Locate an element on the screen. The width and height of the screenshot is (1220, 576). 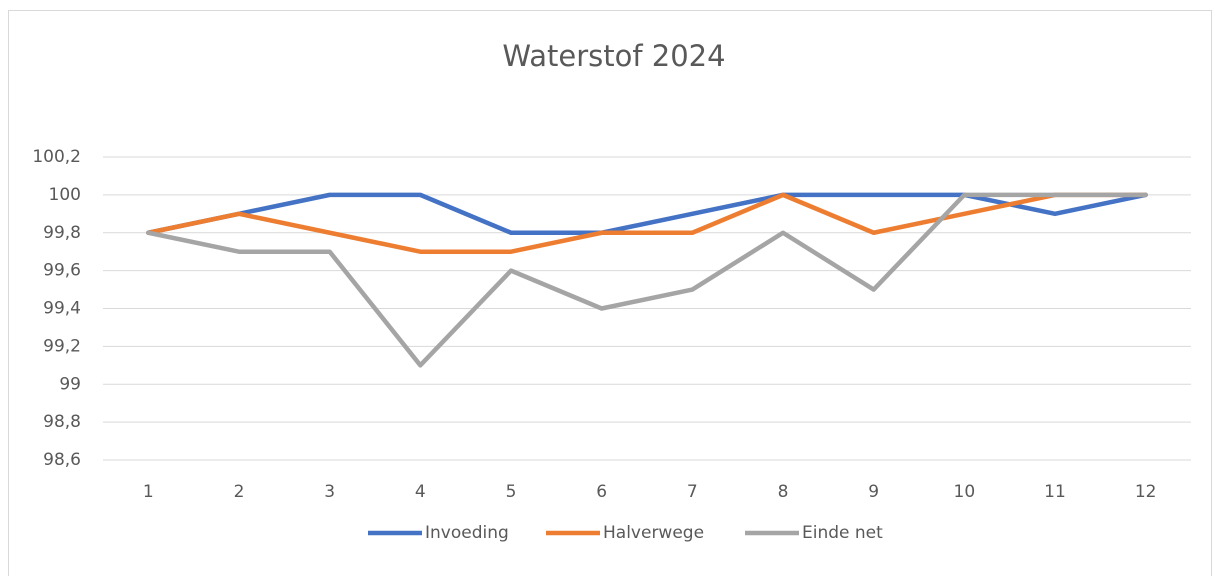
legend-label: Halverwege is located at coordinates (653, 533).